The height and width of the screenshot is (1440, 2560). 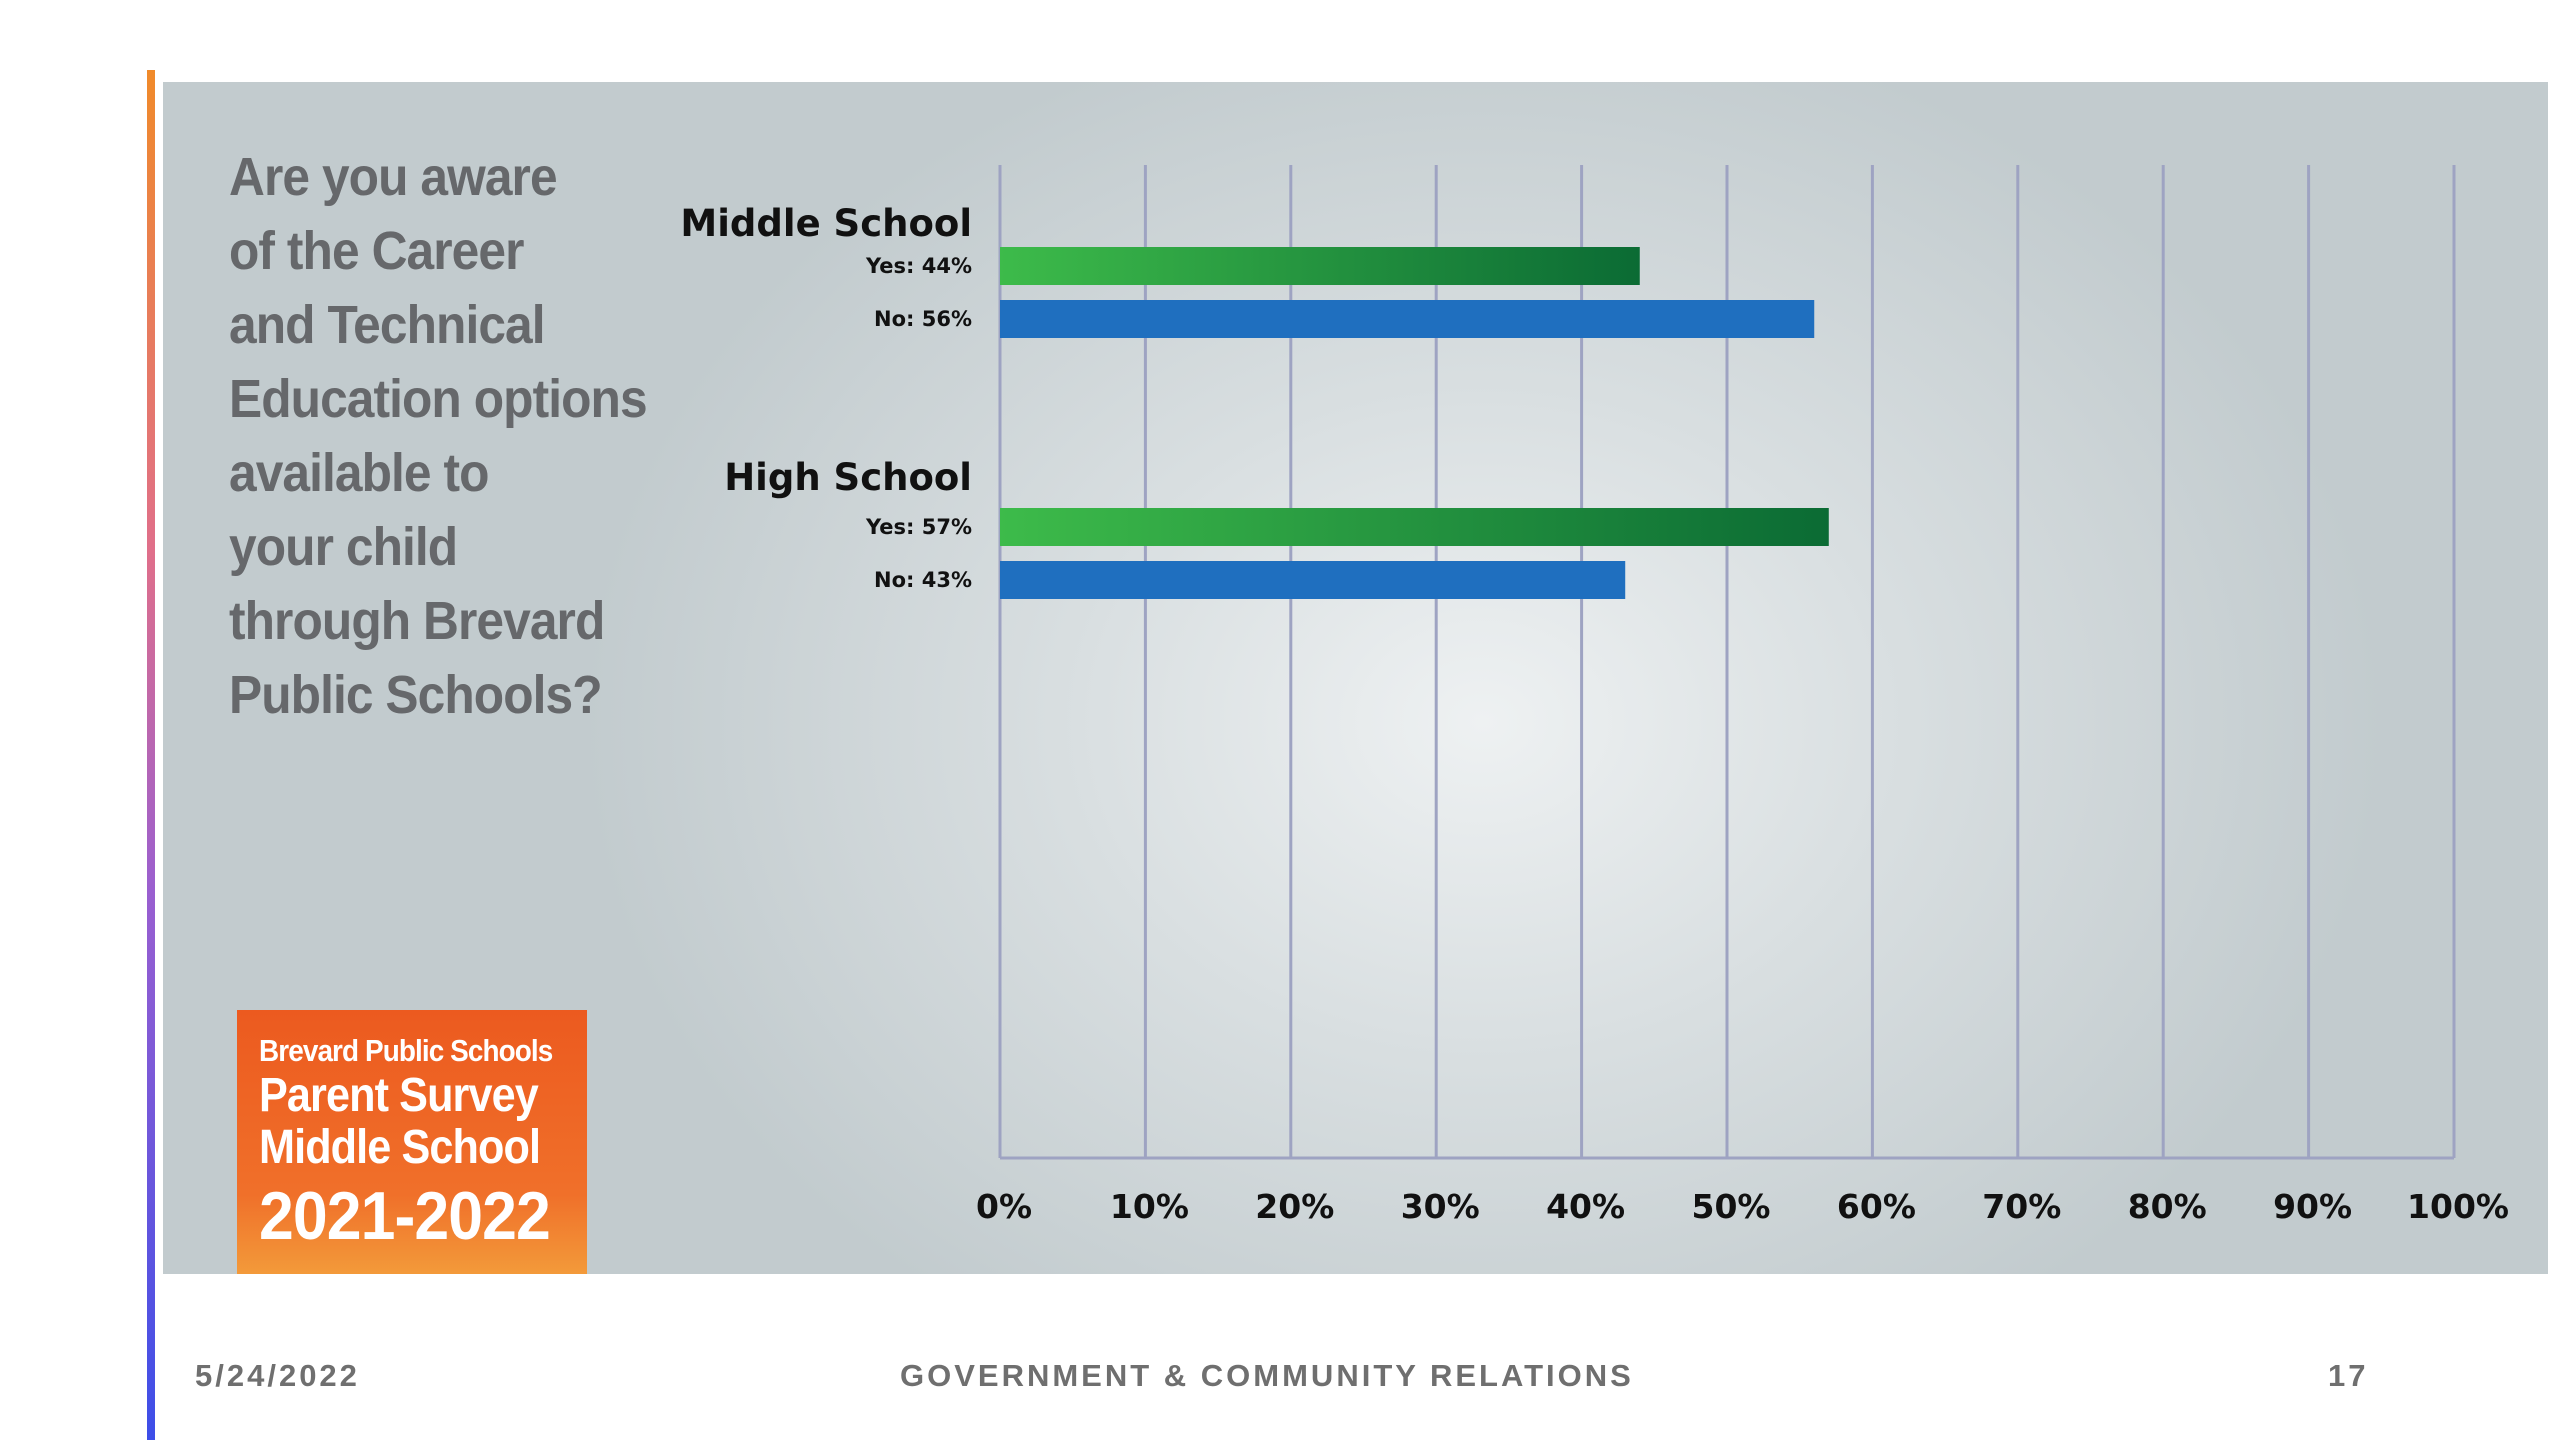 What do you see at coordinates (343, 547) in the screenshot?
I see `question-line: your child` at bounding box center [343, 547].